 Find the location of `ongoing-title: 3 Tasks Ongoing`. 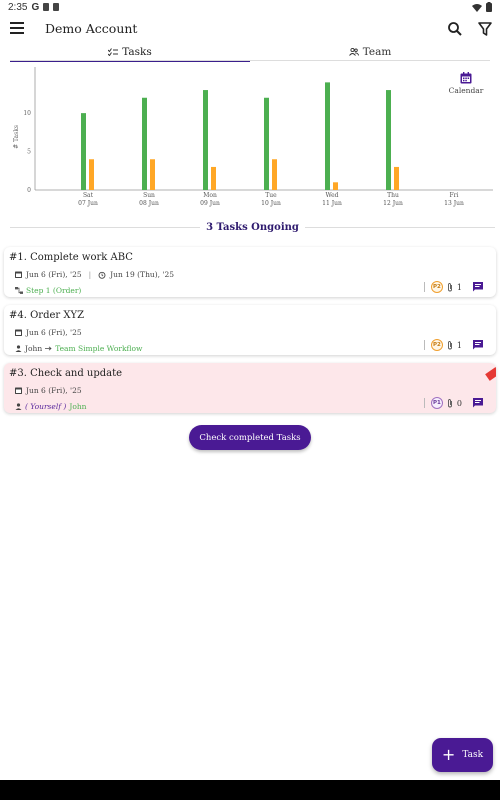

ongoing-title: 3 Tasks Ongoing is located at coordinates (252, 227).